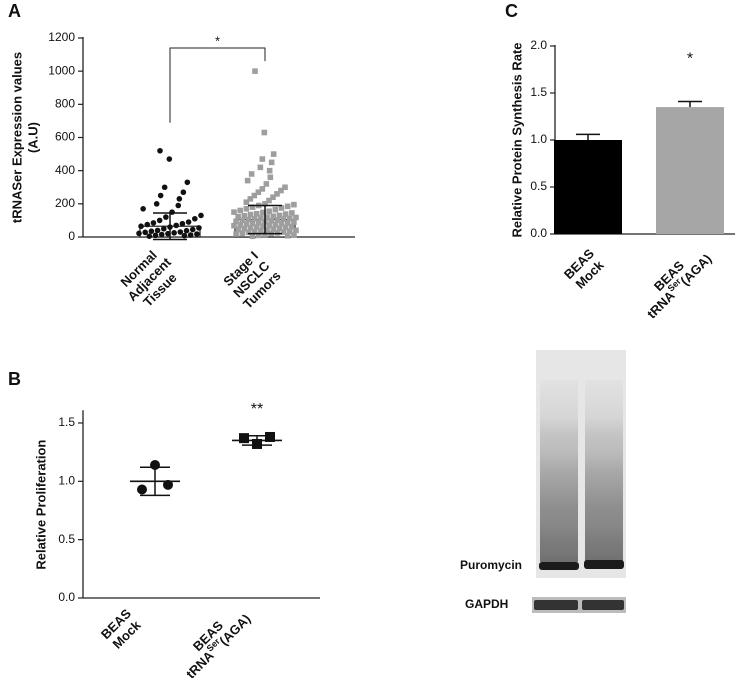 Image resolution: width=754 pixels, height=679 pixels. Describe the element at coordinates (66, 480) in the screenshot. I see `y-tick-label: 1.0` at that location.